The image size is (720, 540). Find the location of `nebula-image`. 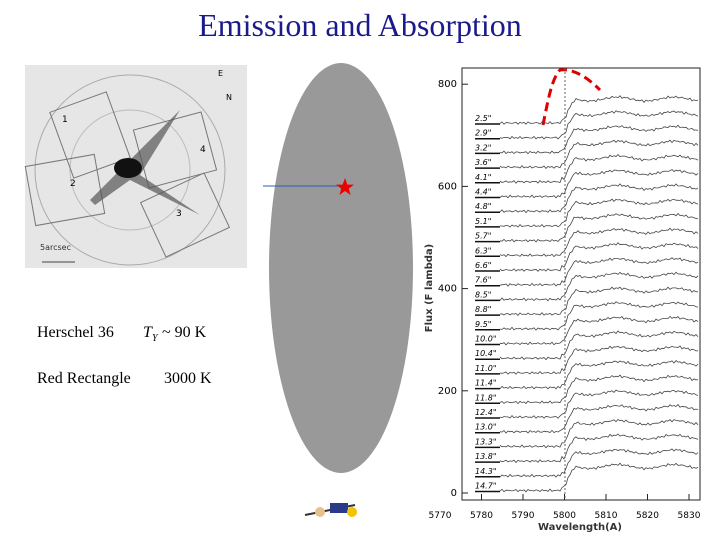

nebula-image is located at coordinates (135, 166).